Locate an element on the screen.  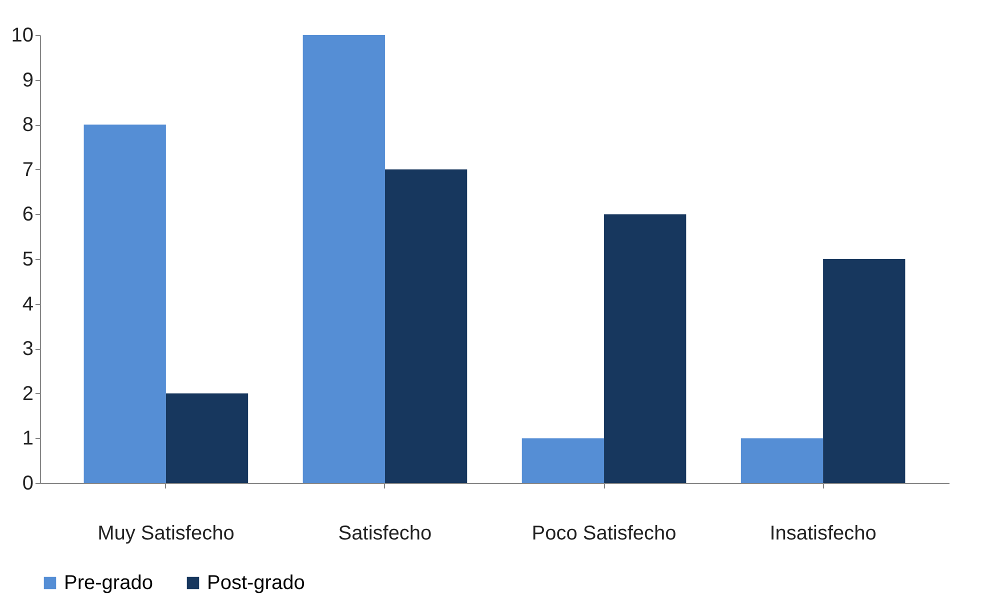
legend-label: Pre-grado is located at coordinates (108, 583).